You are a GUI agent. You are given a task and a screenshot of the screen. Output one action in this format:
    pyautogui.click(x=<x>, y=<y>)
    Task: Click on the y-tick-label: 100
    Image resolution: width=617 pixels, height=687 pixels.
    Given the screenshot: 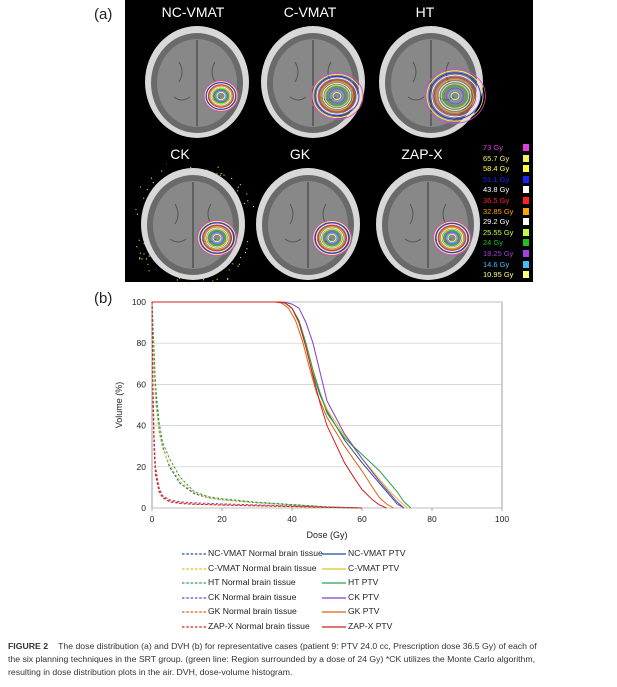 What is the action you would take?
    pyautogui.click(x=139, y=302)
    